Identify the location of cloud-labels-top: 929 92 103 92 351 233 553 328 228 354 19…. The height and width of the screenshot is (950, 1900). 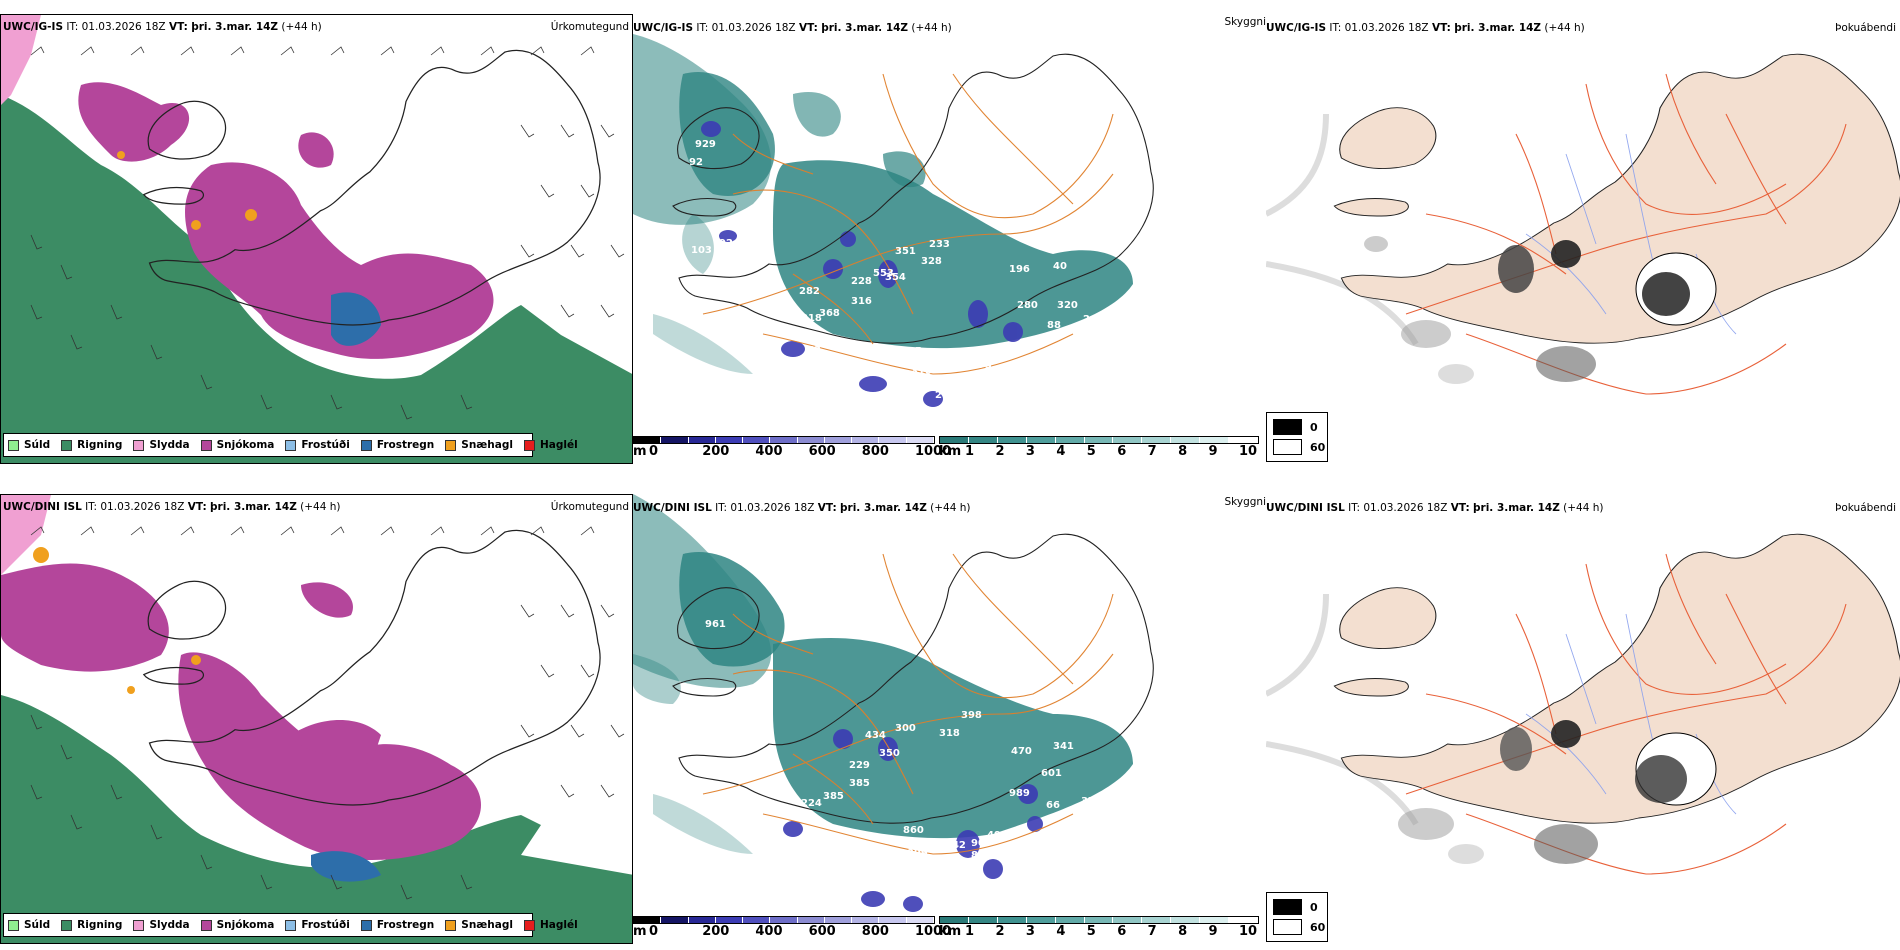
(896, 270).